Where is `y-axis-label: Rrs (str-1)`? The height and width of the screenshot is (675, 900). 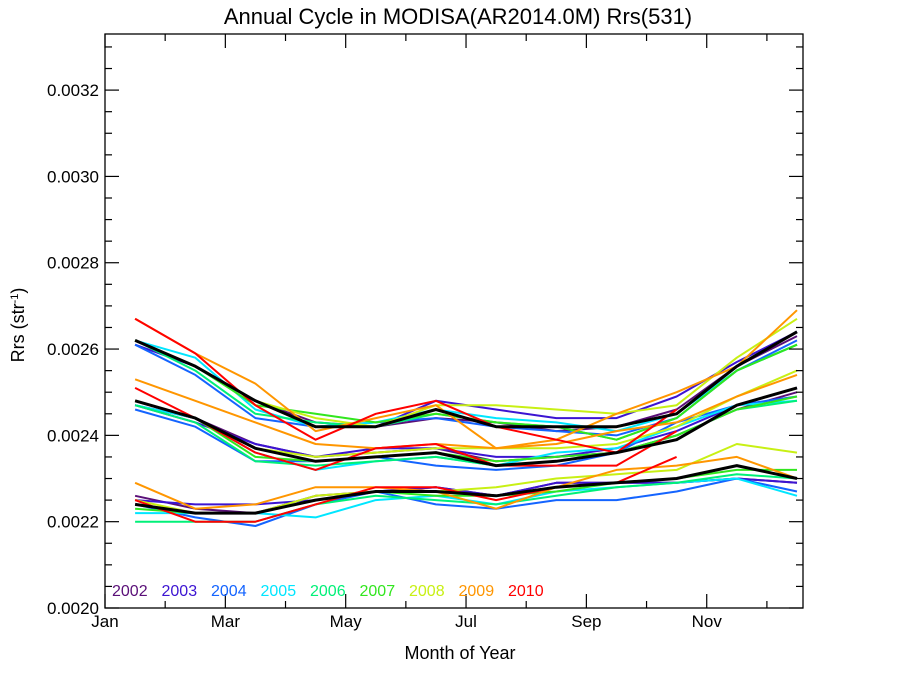
y-axis-label: Rrs (str-1) is located at coordinates (18, 325).